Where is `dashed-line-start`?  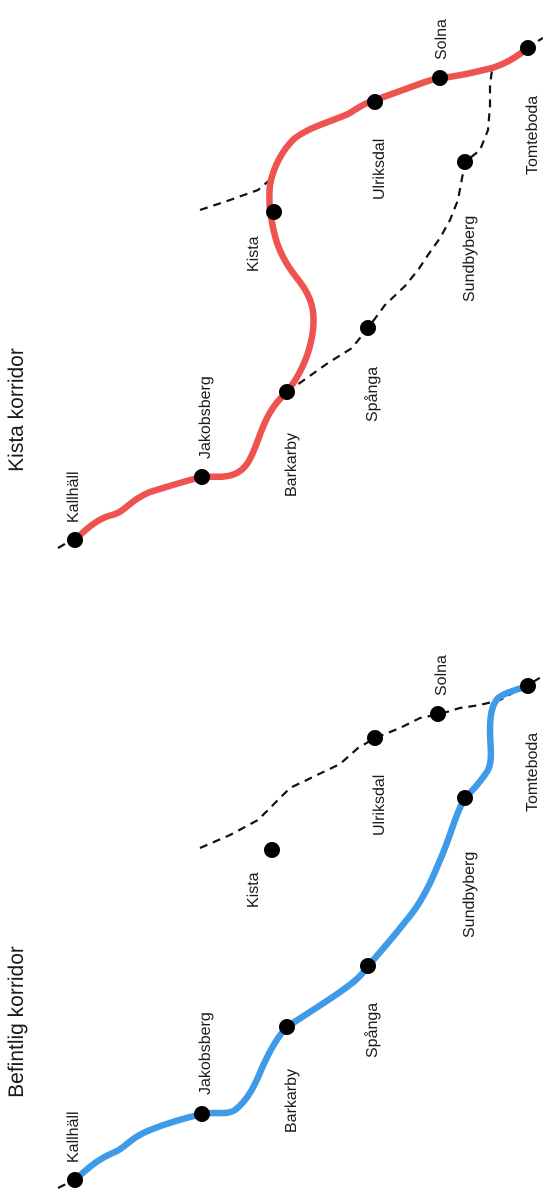 dashed-line-start is located at coordinates (64, 1185).